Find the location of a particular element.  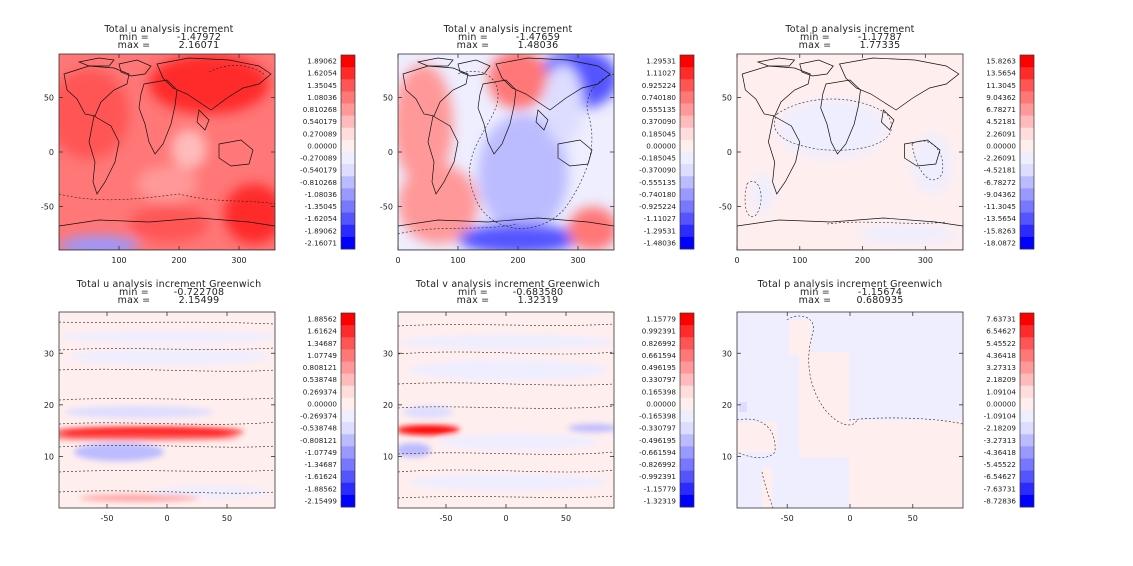

colorbar-label: -1.35045 is located at coordinates (321, 206).